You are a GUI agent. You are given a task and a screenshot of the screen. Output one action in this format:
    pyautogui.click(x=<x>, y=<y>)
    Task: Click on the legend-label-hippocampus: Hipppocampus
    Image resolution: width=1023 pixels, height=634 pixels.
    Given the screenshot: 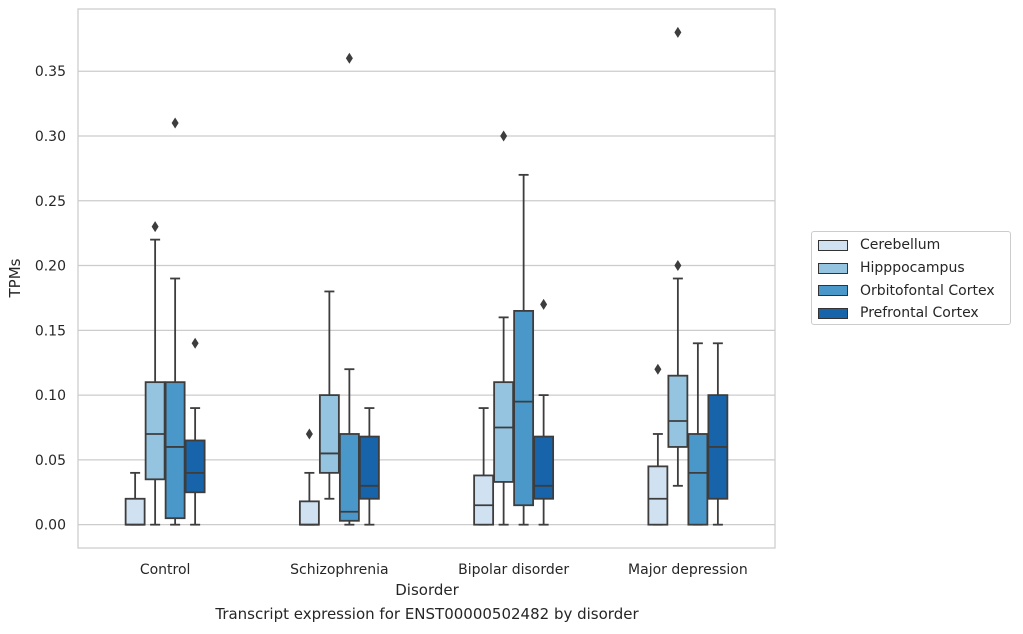 What is the action you would take?
    pyautogui.click(x=912, y=268)
    